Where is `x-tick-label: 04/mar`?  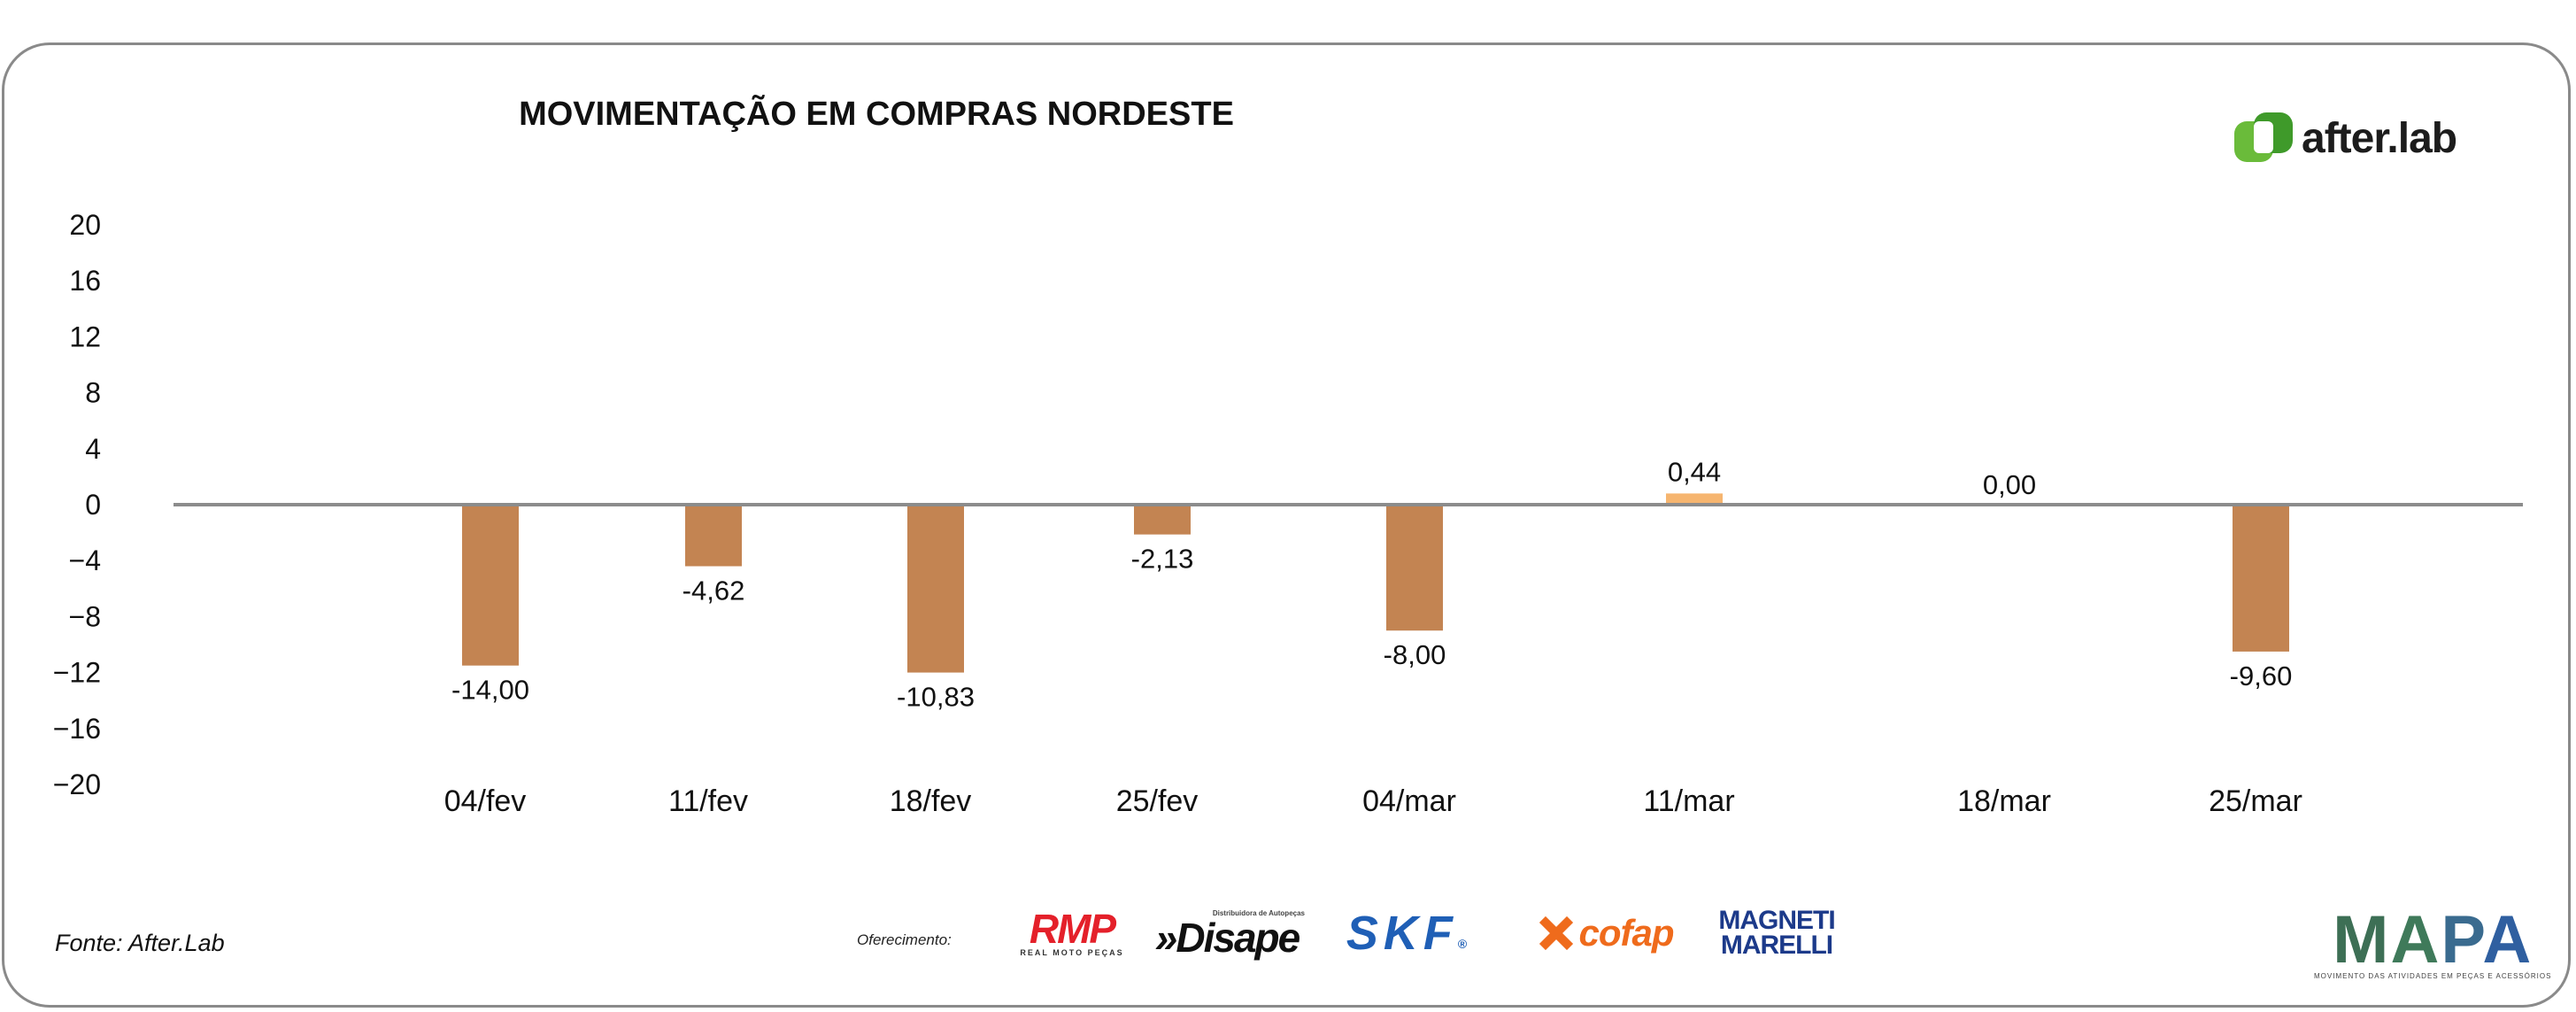
x-tick-label: 04/mar is located at coordinates (1409, 801).